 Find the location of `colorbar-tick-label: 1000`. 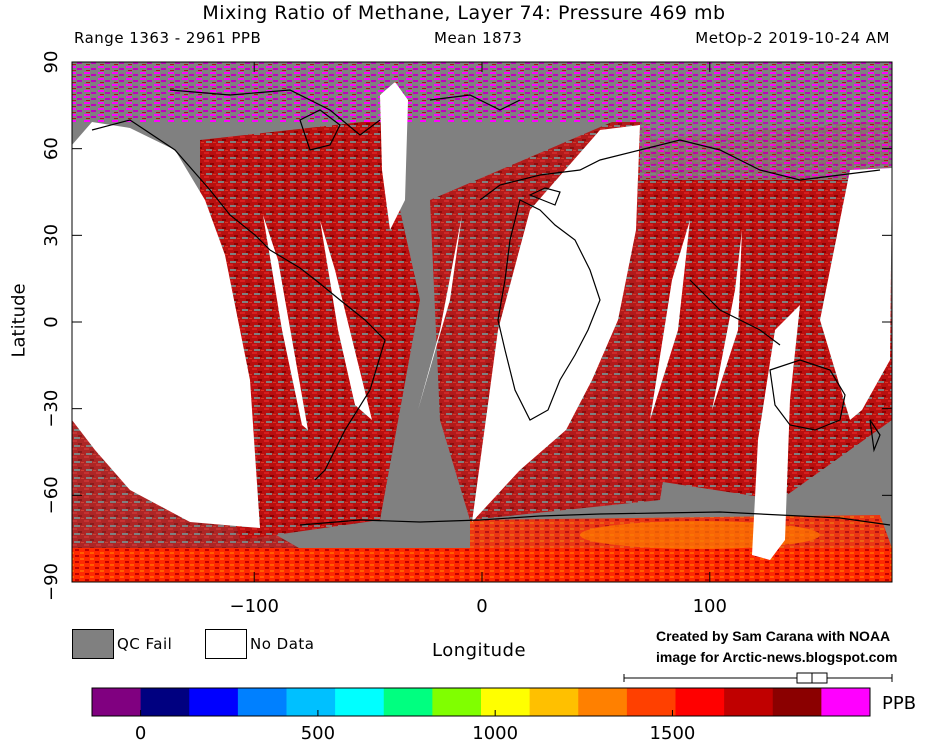

colorbar-tick-label: 1000 is located at coordinates (495, 733).